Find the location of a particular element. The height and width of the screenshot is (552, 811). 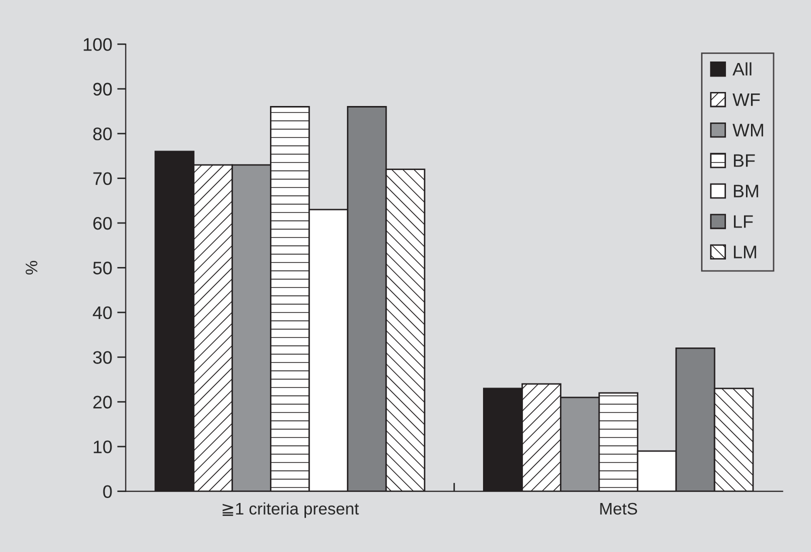

y-tick-label: 30 is located at coordinates (102, 357).